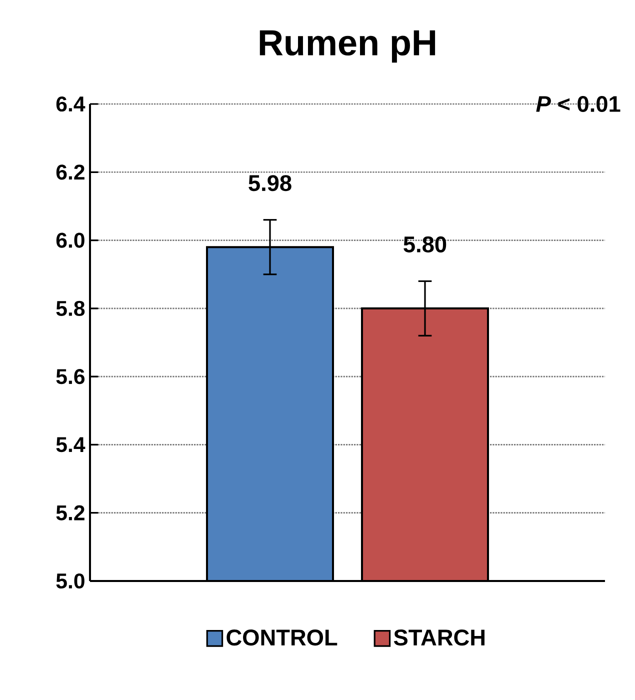  Describe the element at coordinates (270, 183) in the screenshot. I see `data-label: 5.98` at that location.